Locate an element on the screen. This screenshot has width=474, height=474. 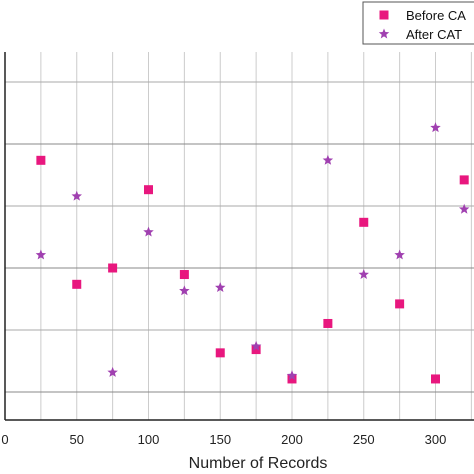
x-tick-label: 50 is located at coordinates (77, 439).